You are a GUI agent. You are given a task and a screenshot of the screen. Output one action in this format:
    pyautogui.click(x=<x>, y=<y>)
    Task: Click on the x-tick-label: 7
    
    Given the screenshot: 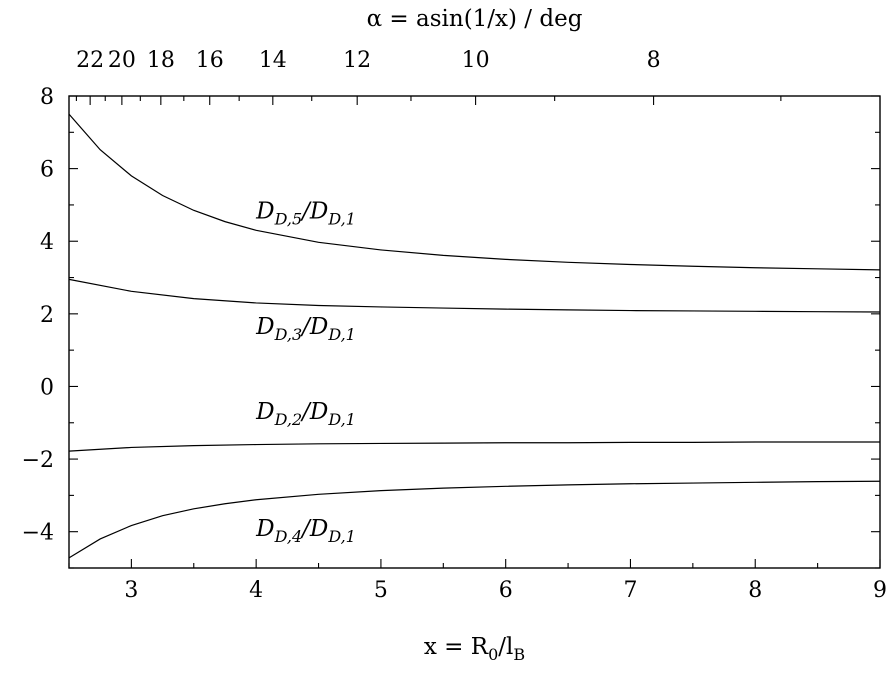 What is the action you would take?
    pyautogui.click(x=630, y=590)
    